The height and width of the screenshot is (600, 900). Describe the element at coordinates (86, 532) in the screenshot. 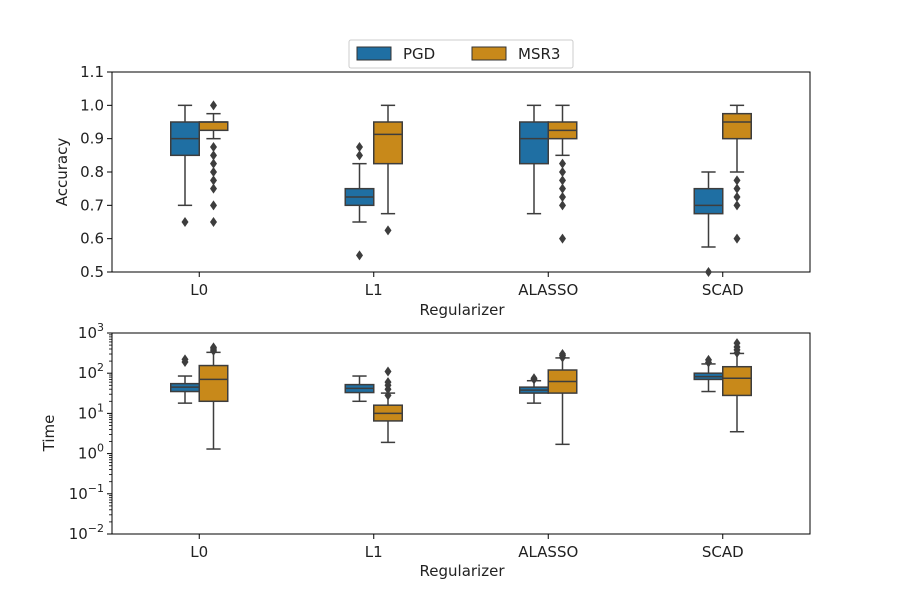

I see `time-y-tick-label: 10⁻²` at that location.